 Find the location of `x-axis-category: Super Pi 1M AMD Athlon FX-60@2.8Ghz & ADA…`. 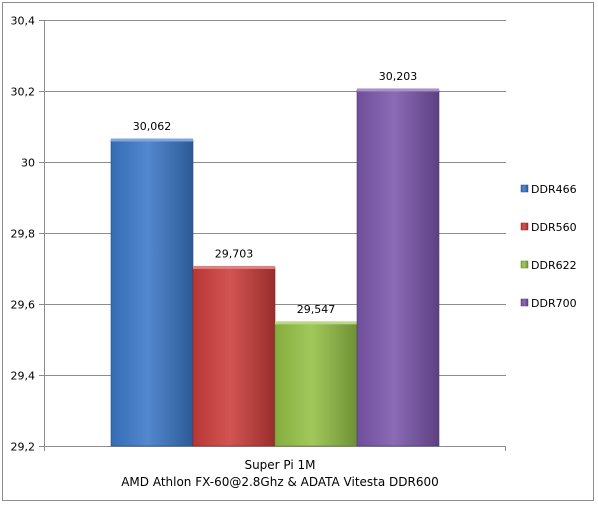

x-axis-category: Super Pi 1M AMD Athlon FX-60@2.8Ghz & ADA… is located at coordinates (280, 473).